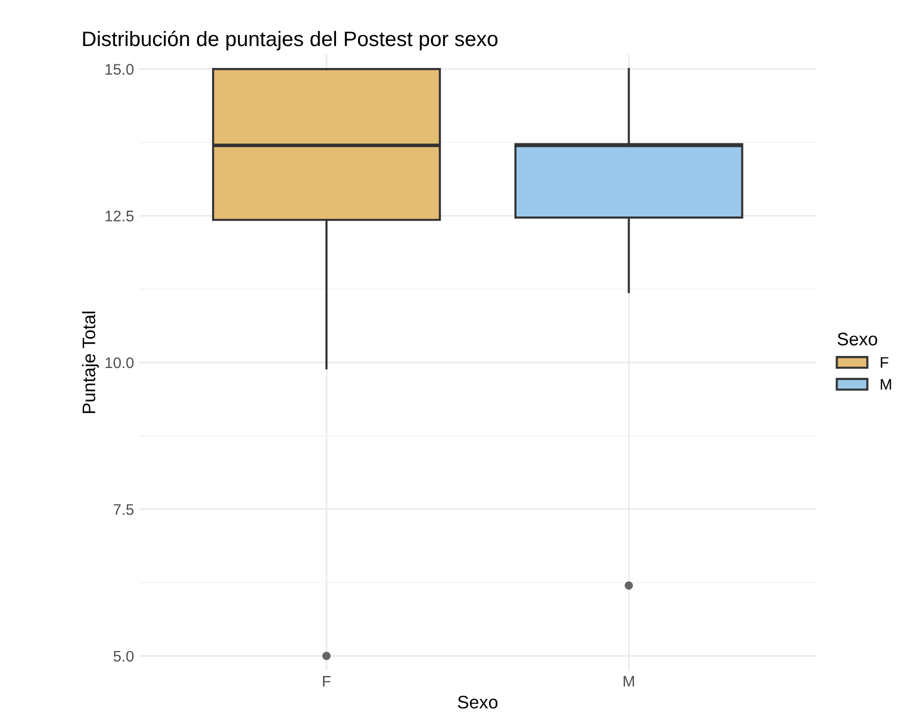 The height and width of the screenshot is (725, 897). Describe the element at coordinates (858, 339) in the screenshot. I see `legend-title: Sexo` at that location.